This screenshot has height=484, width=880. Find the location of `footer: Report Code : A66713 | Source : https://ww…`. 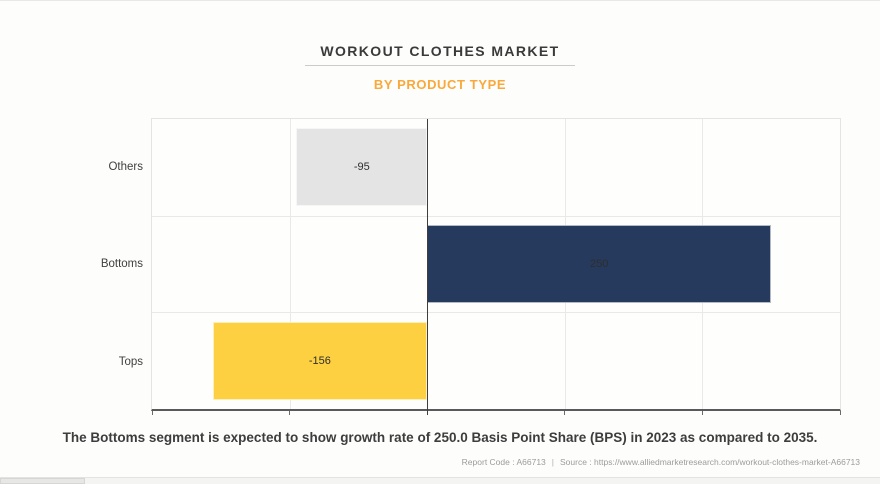

footer: Report Code : A66713 | Source : https://ww… is located at coordinates (661, 462).